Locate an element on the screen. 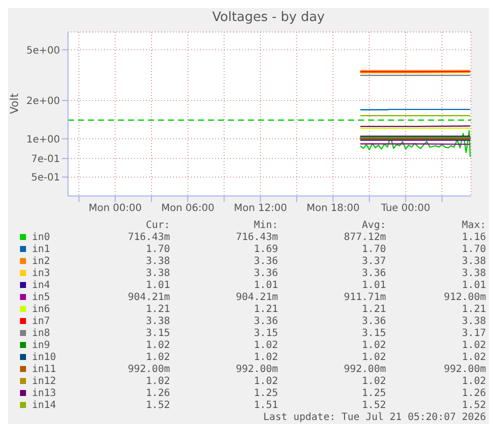 This screenshot has width=497, height=443. text: 3.17 is located at coordinates (473, 334).